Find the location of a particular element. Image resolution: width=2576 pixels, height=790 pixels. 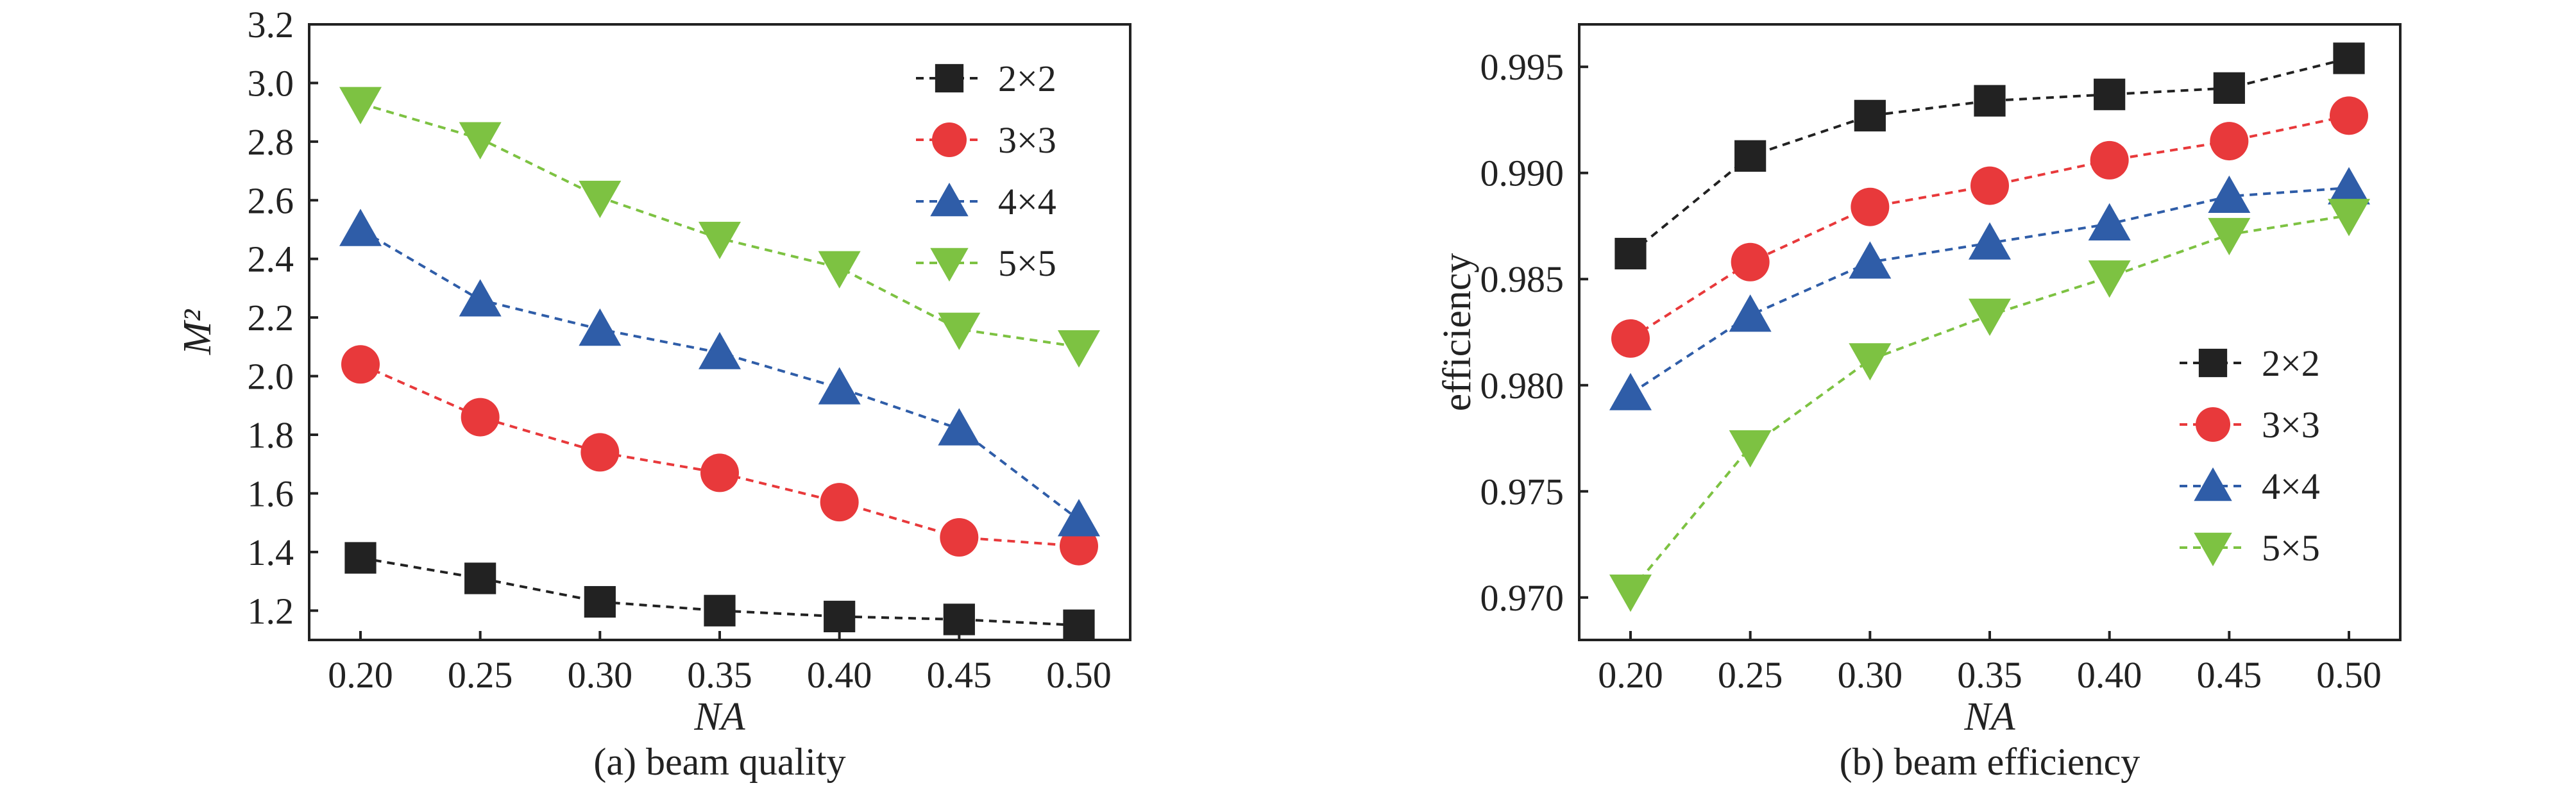

y-tick-label: 2.2 is located at coordinates (271, 318).